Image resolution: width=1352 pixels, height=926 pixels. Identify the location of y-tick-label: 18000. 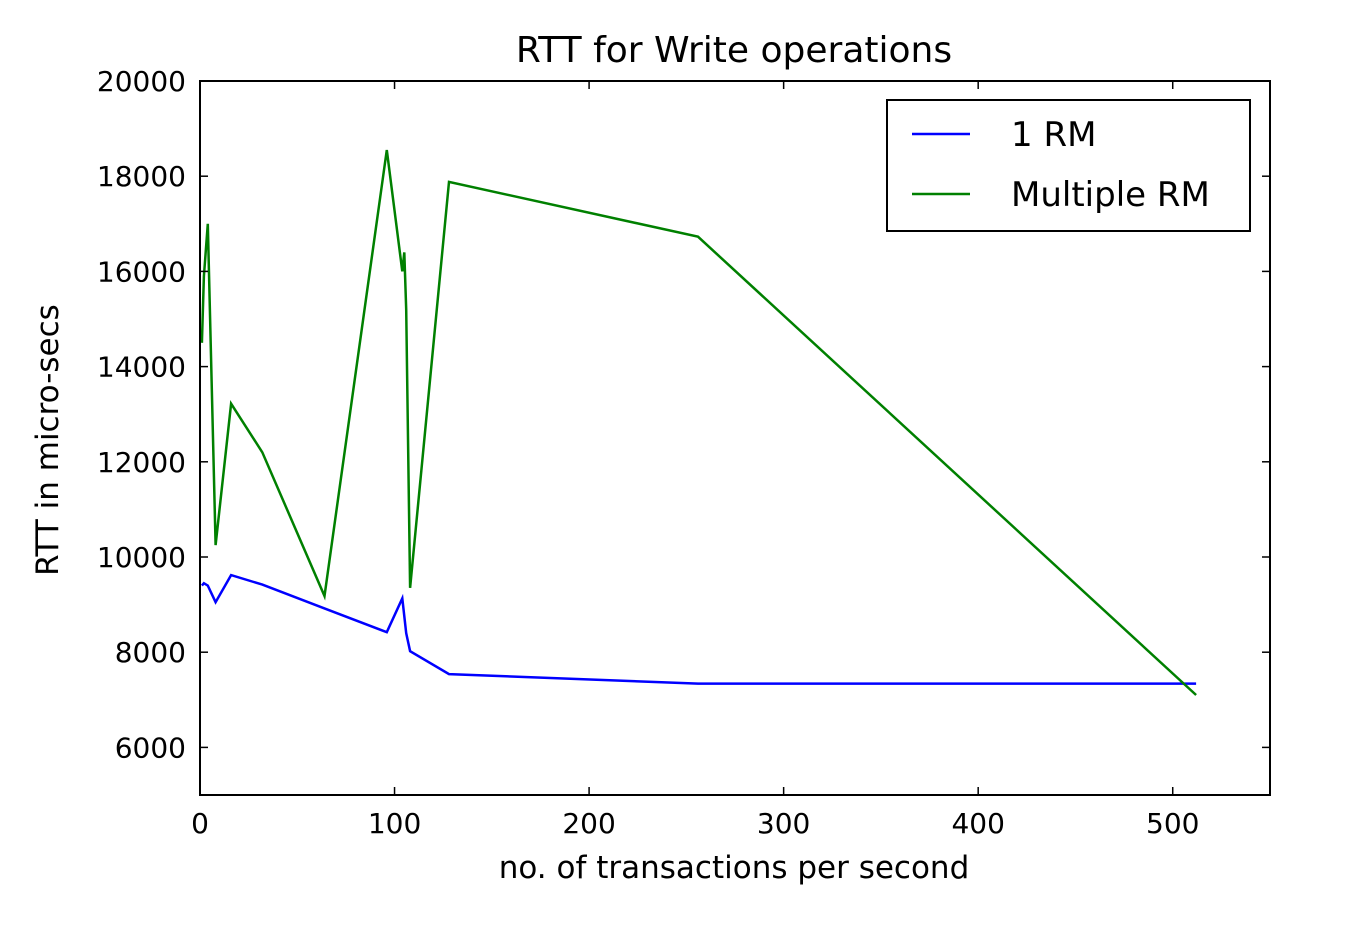
(141, 176).